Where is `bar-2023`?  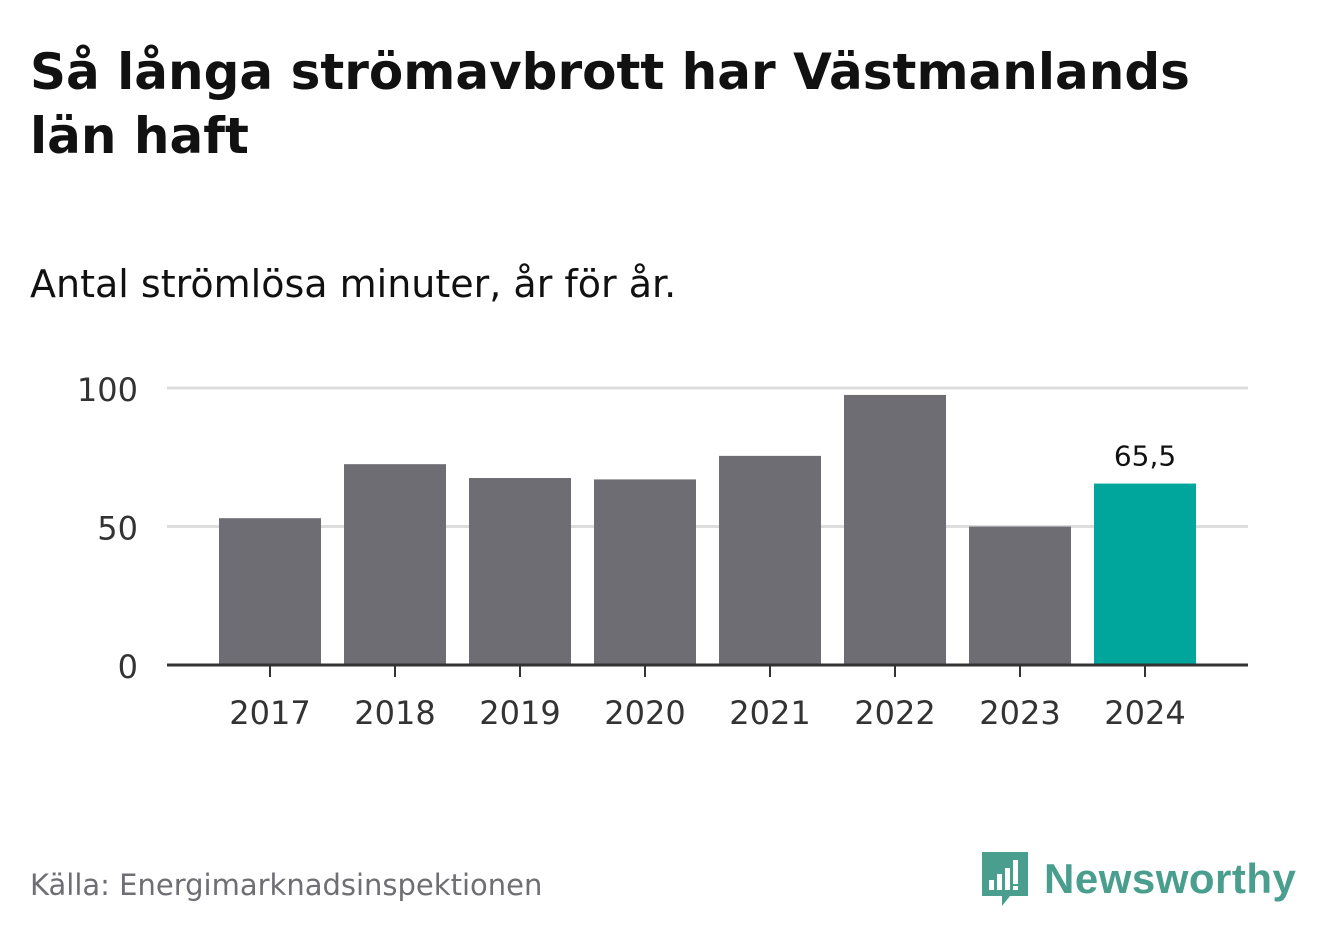 bar-2023 is located at coordinates (1020, 595).